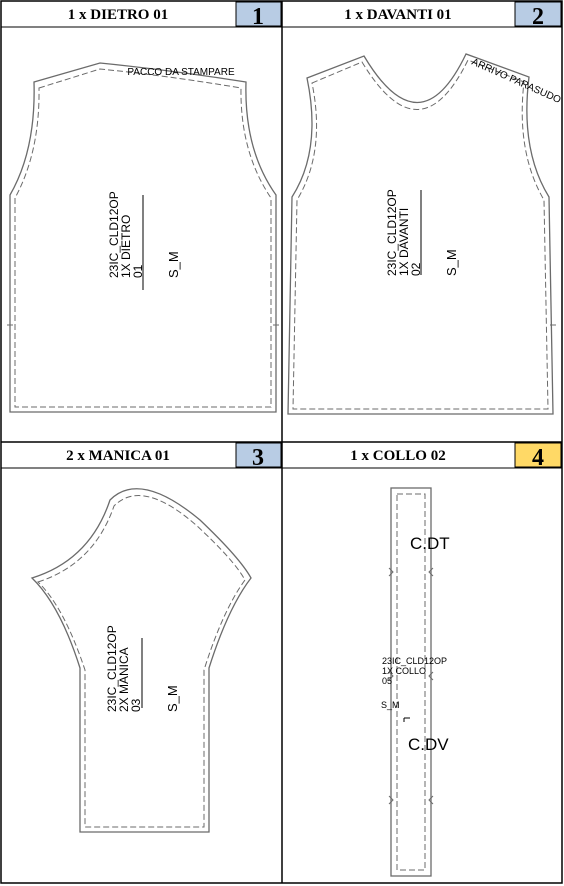 The image size is (564, 886). I want to click on back-label-size: S_M, so click(173, 264).